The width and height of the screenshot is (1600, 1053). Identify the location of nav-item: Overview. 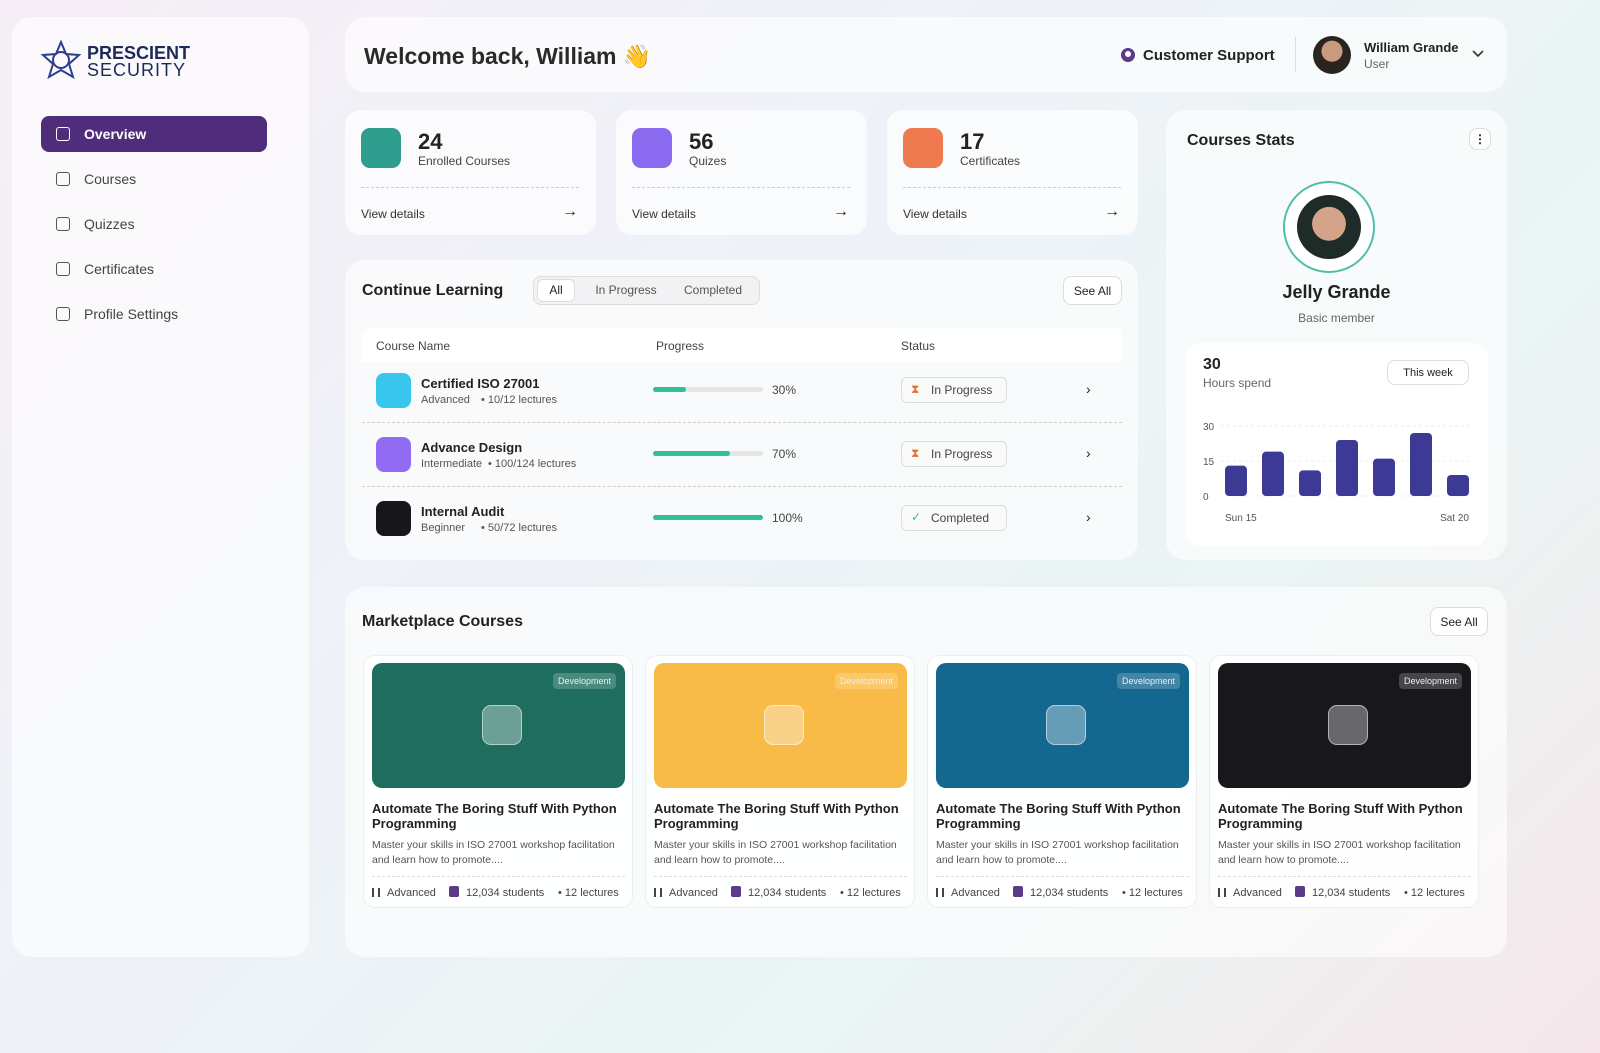
(115, 134).